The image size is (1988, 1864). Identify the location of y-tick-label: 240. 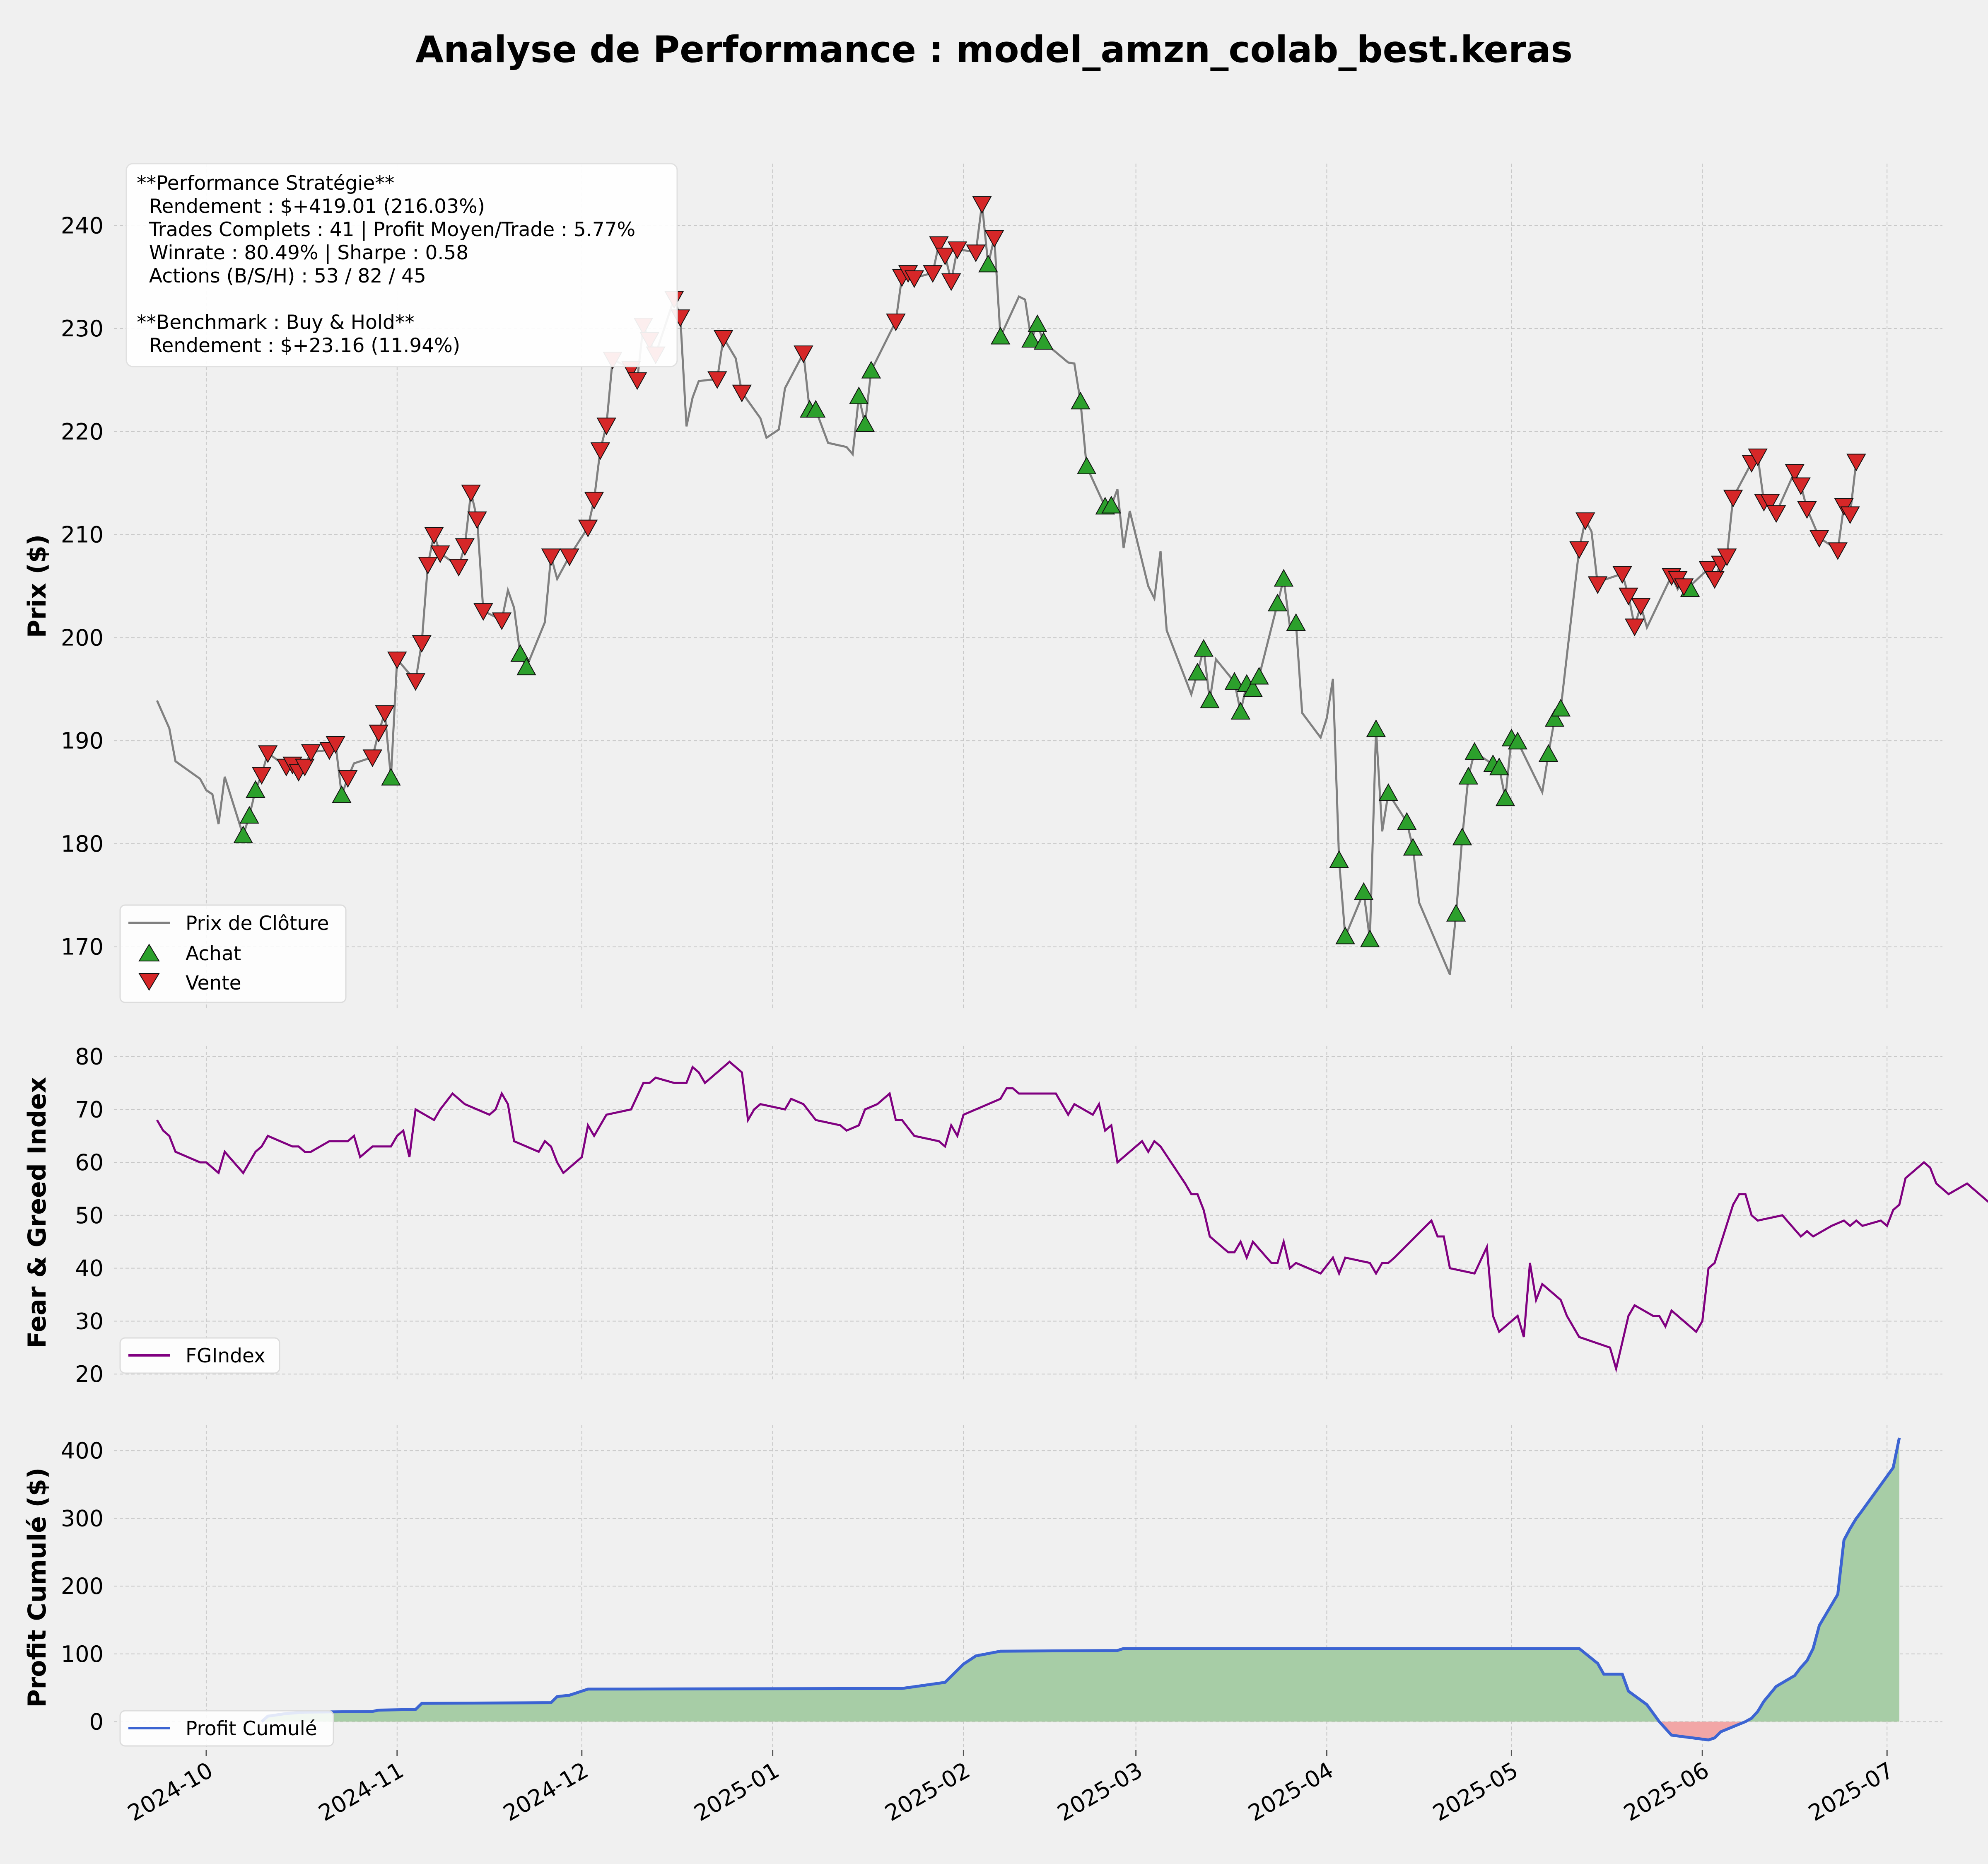
(82, 225).